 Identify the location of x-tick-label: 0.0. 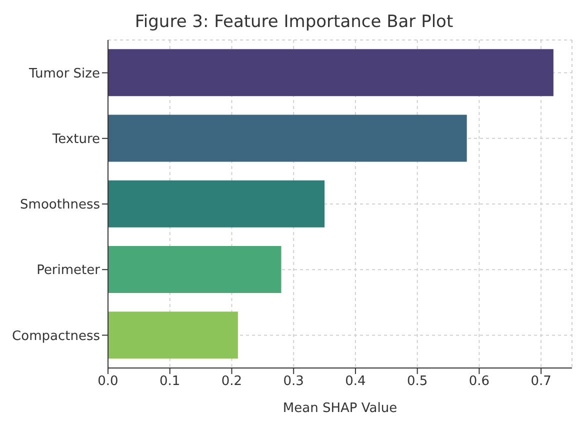
(108, 382).